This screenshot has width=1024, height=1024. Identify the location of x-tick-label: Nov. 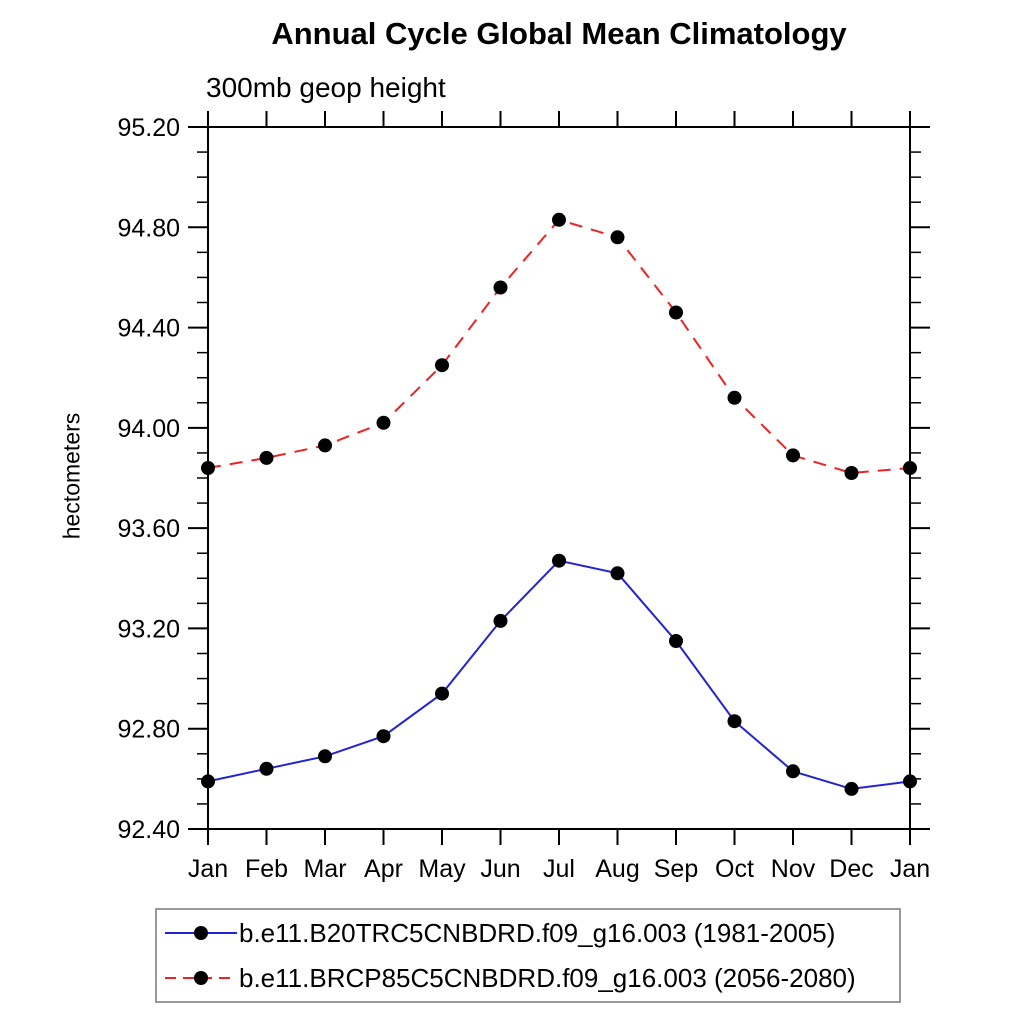
(793, 869).